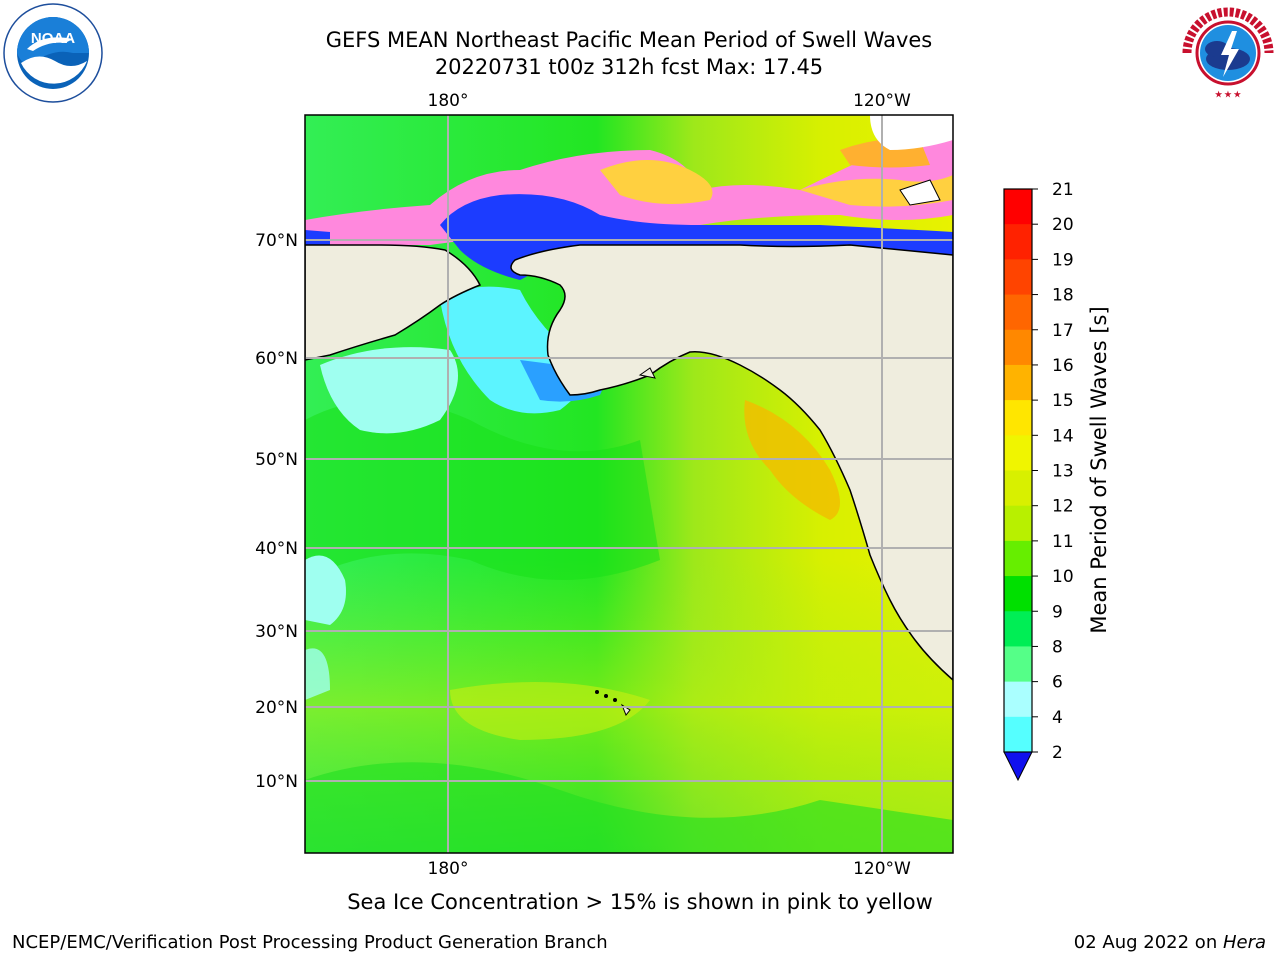 Image resolution: width=1280 pixels, height=960 pixels. Describe the element at coordinates (276, 460) in the screenshot. I see `lat-label-50n: 50°N` at that location.